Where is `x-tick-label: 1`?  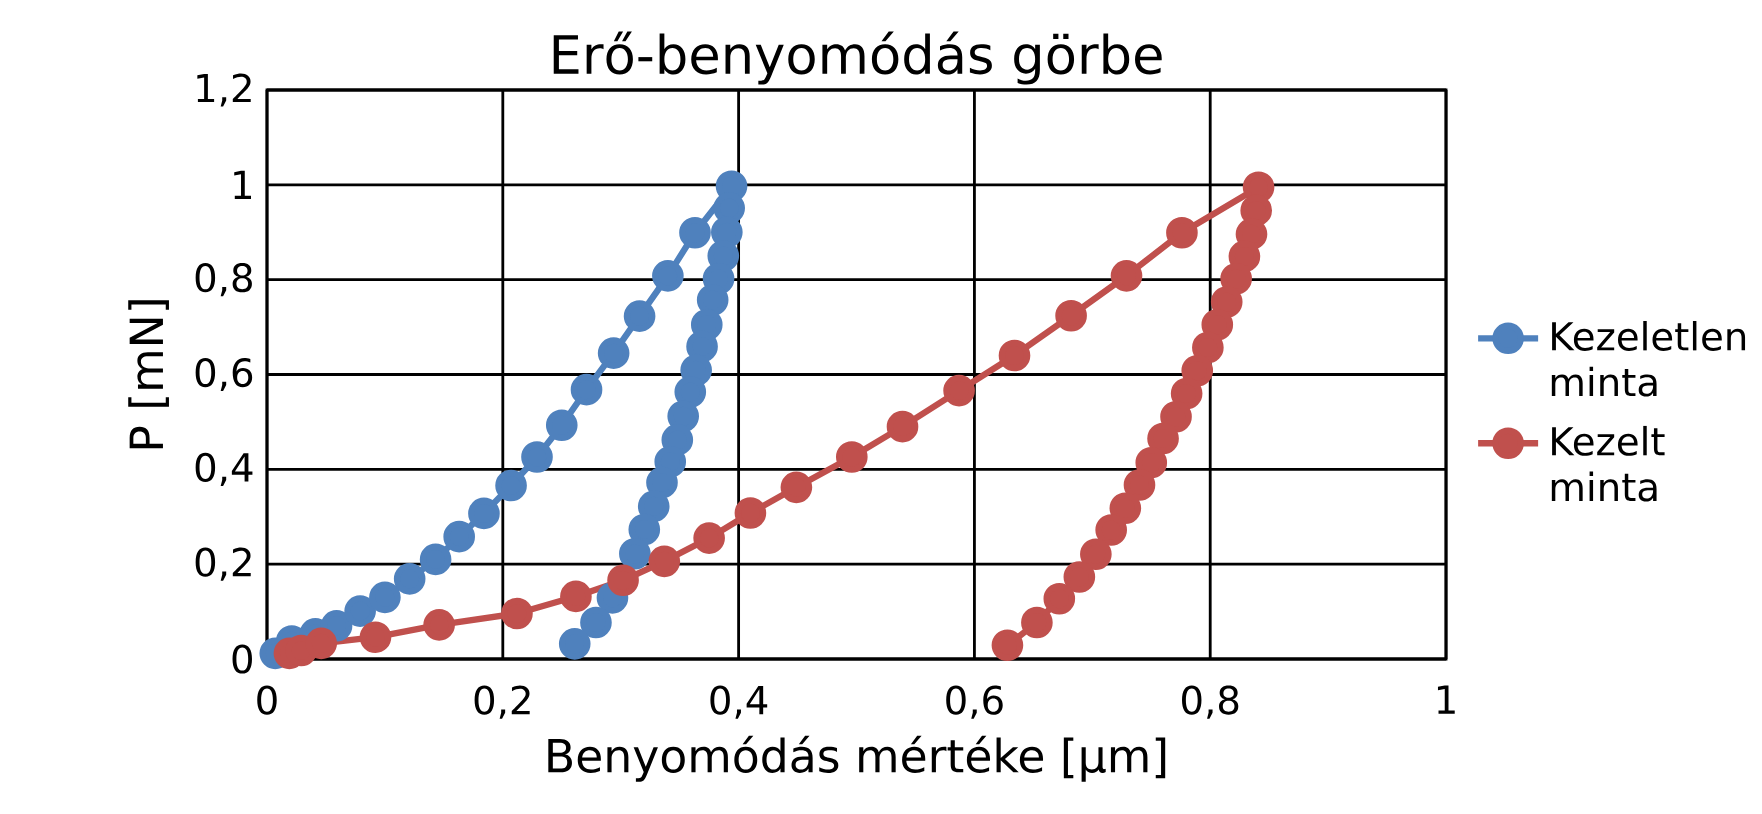
x-tick-label: 1 is located at coordinates (1446, 699).